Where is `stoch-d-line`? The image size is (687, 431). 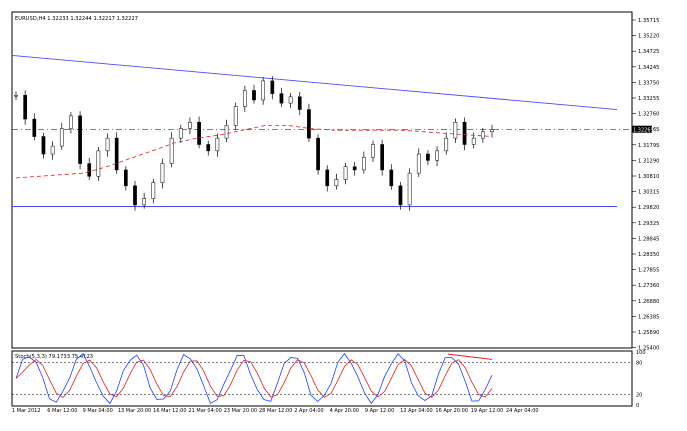 stoch-d-line is located at coordinates (254, 378).